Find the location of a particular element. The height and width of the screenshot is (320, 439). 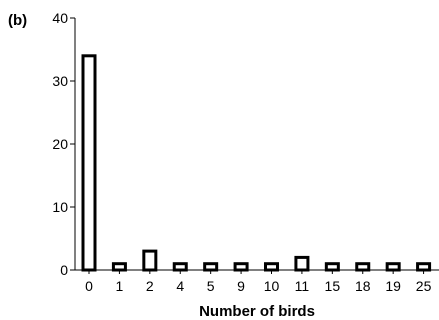

y-axis: 0 10 20 30 40 is located at coordinates (64, 144).